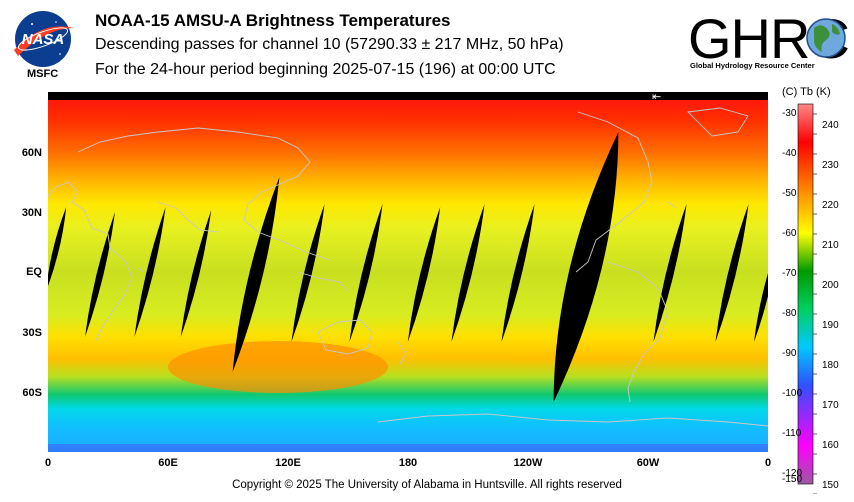 This screenshot has width=854, height=502. Describe the element at coordinates (31, 213) in the screenshot. I see `lat-label-30n: 30N` at that location.